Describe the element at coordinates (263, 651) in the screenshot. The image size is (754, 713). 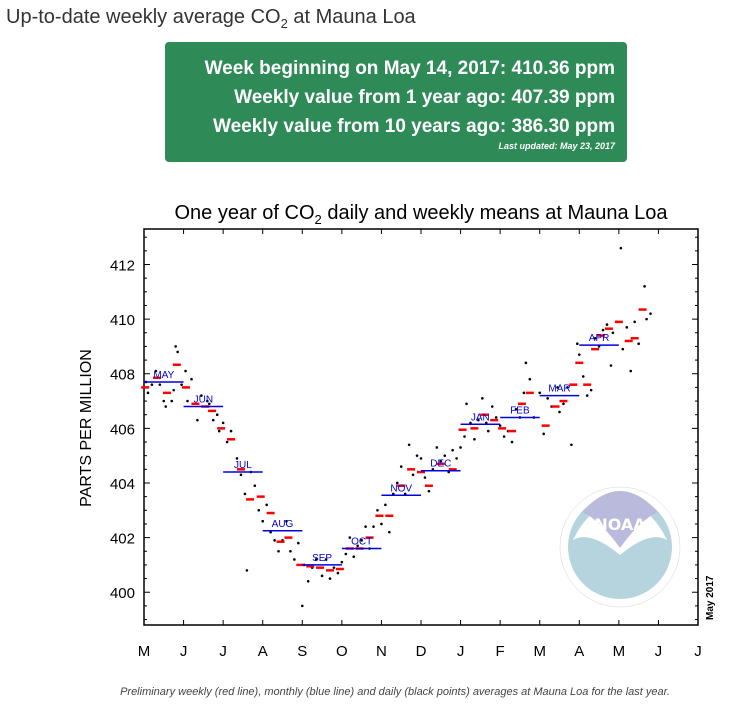
I see `x-tick-label: A` at that location.